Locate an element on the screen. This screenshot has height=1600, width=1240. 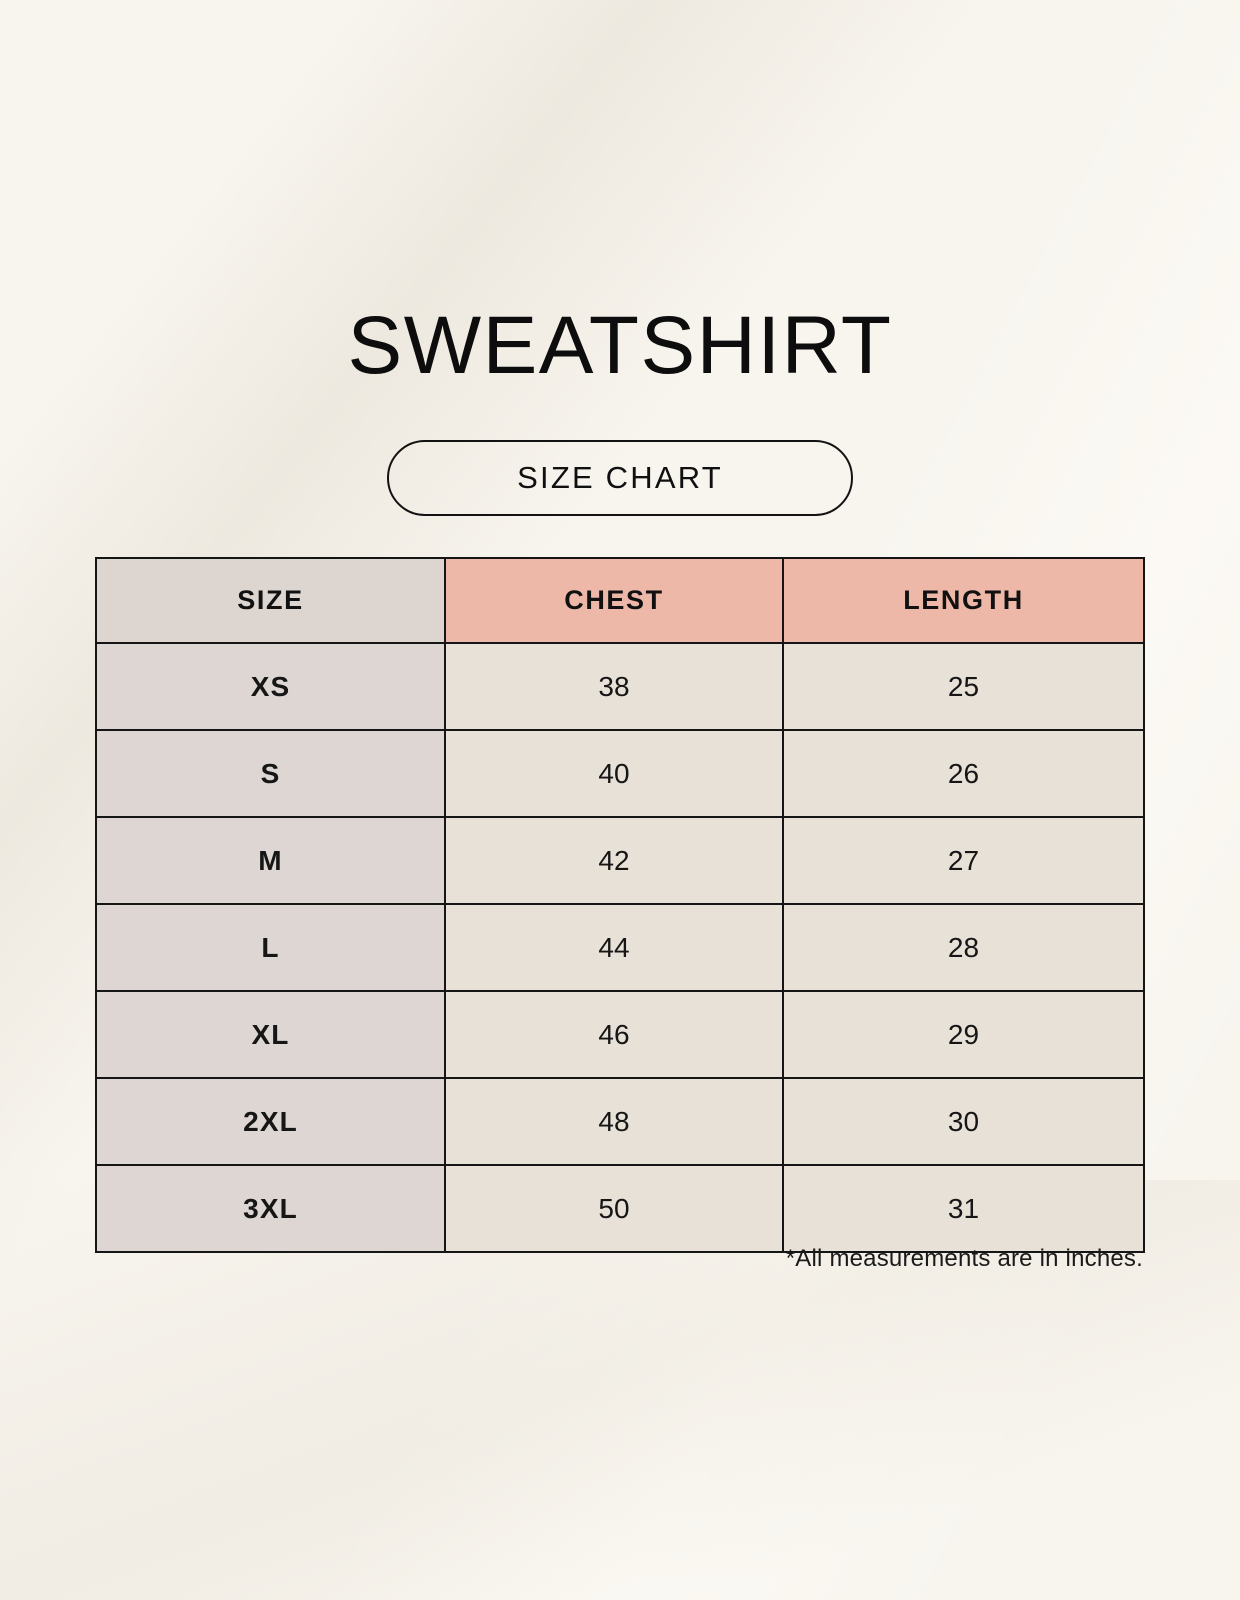
page-title: SWEATSHIRT is located at coordinates (620, 345).